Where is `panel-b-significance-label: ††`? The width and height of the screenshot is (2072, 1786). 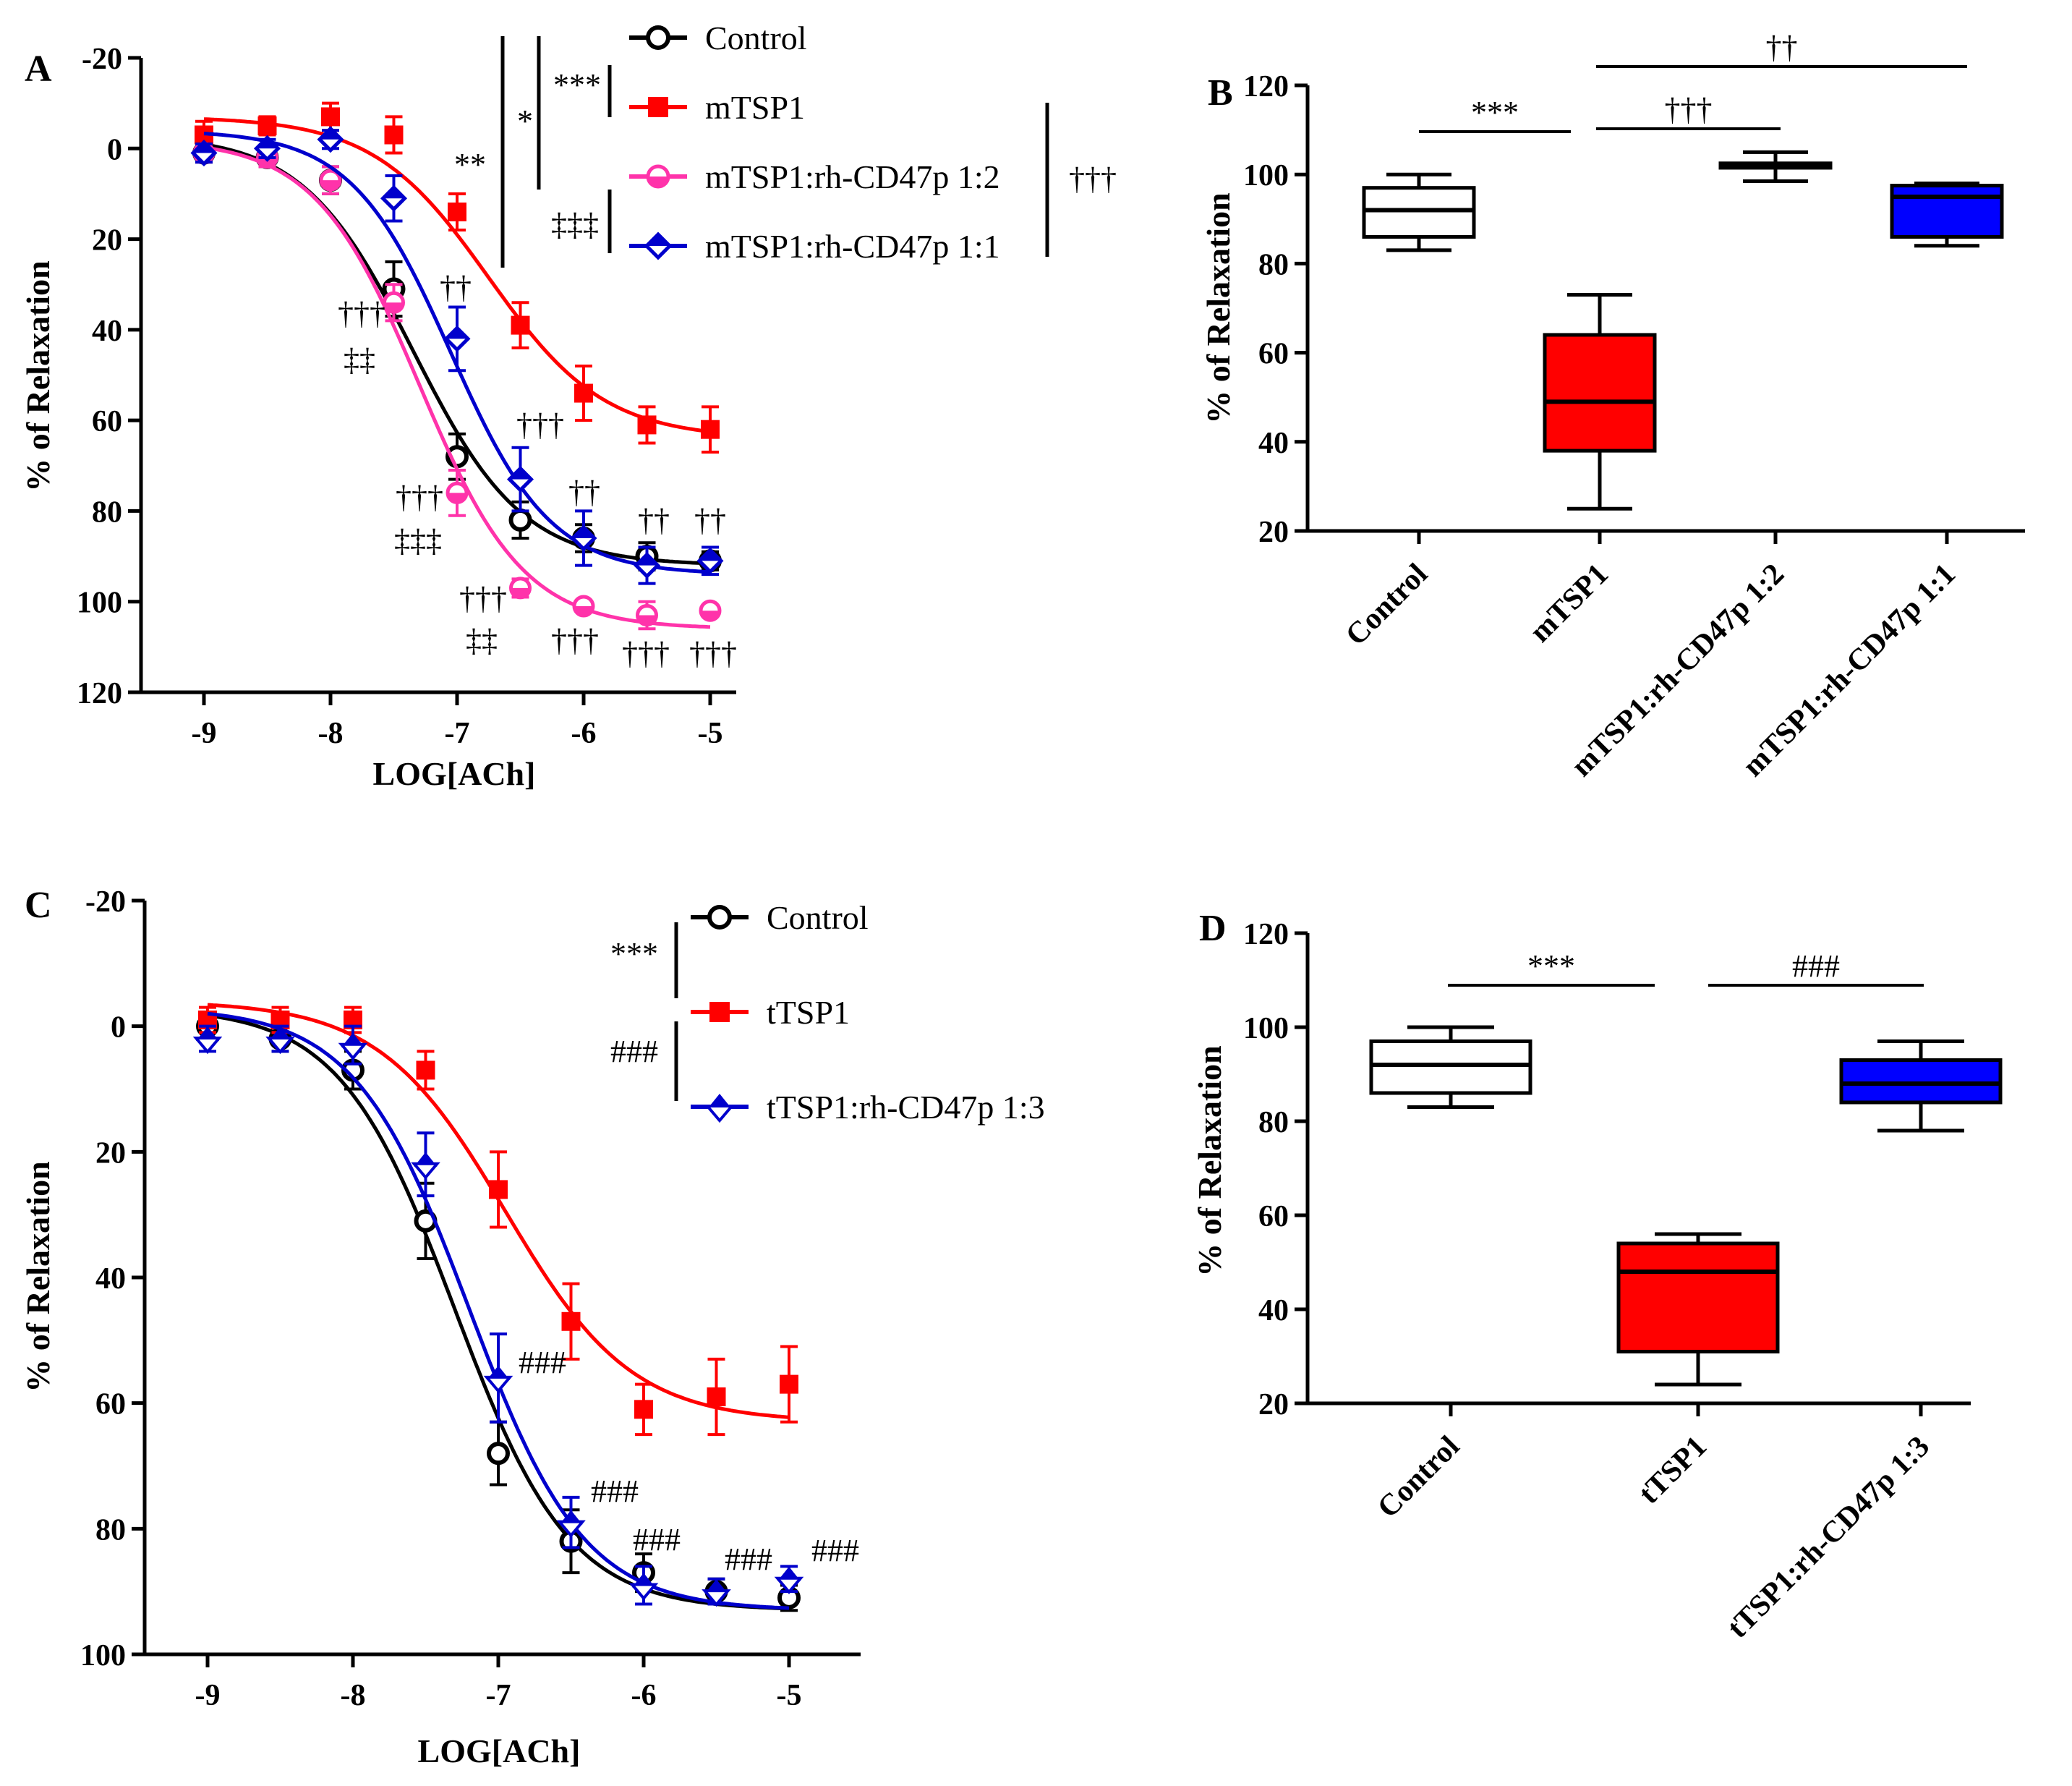
panel-b-significance-label: †† is located at coordinates (1782, 47).